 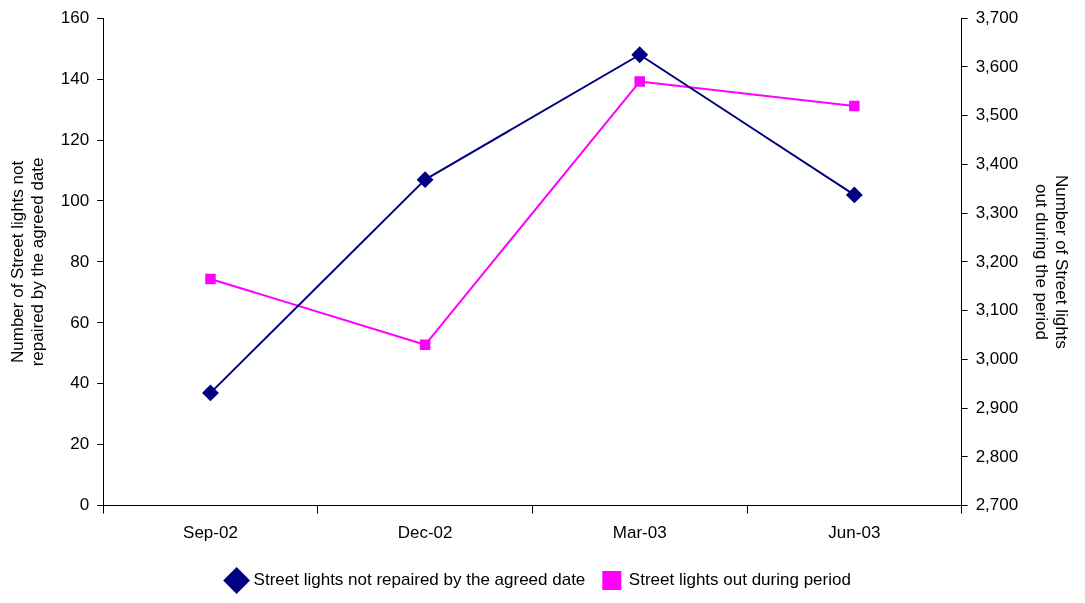 I want to click on y2-tick-label: 3,000, so click(x=997, y=359).